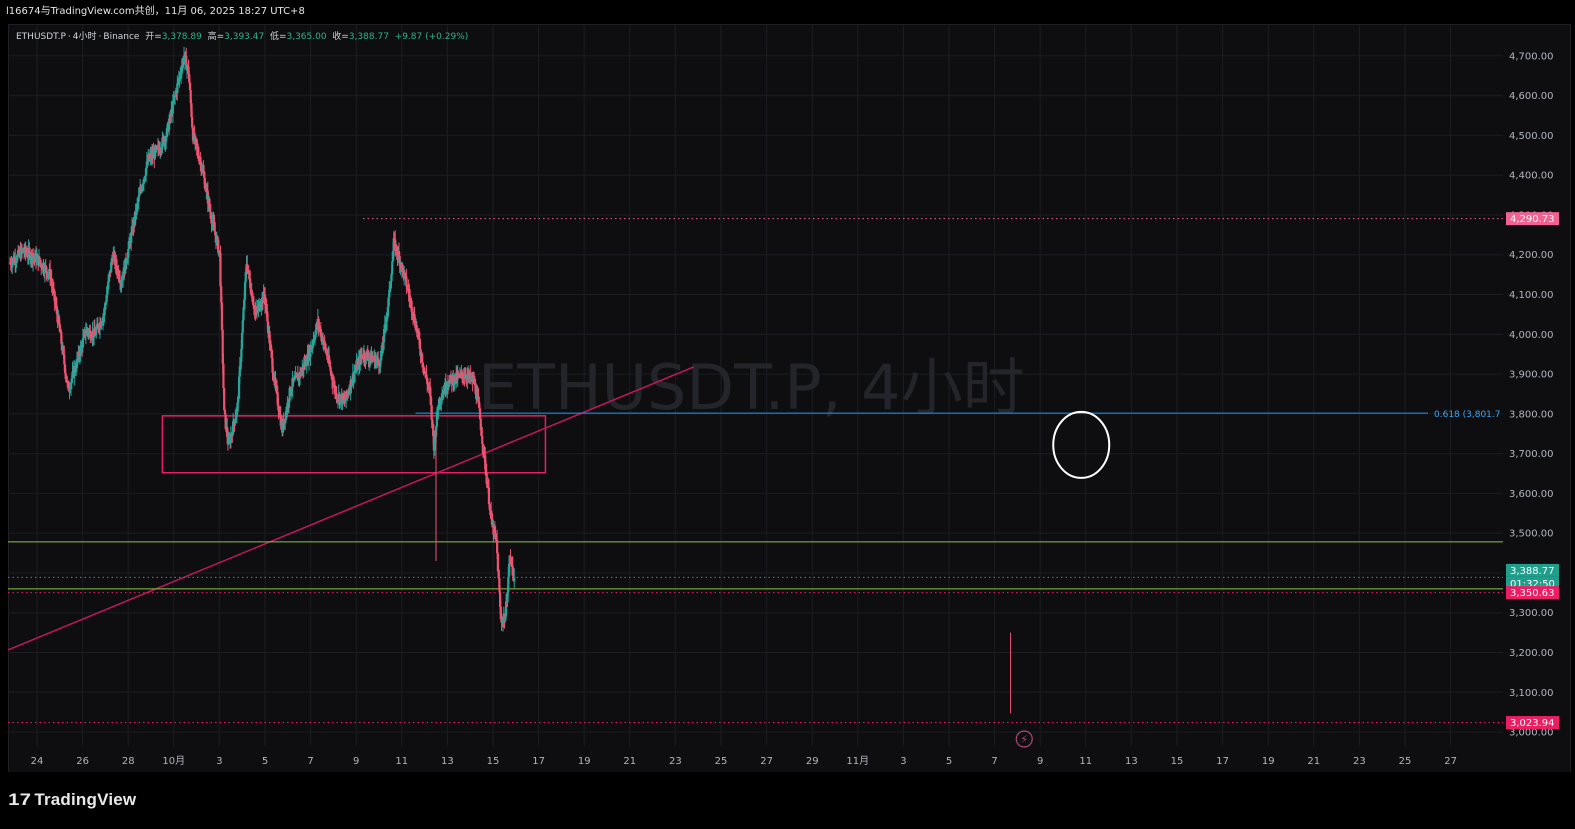  I want to click on legend-interval: 4小时, so click(84, 37).